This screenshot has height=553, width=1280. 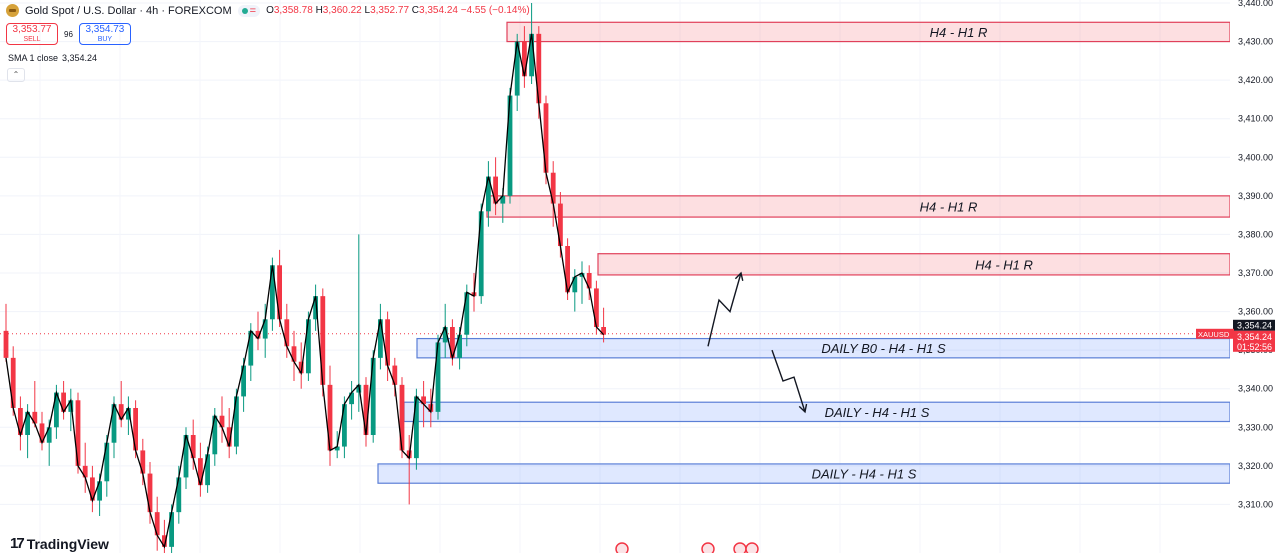 I want to click on market-open-icon, so click(x=244, y=10).